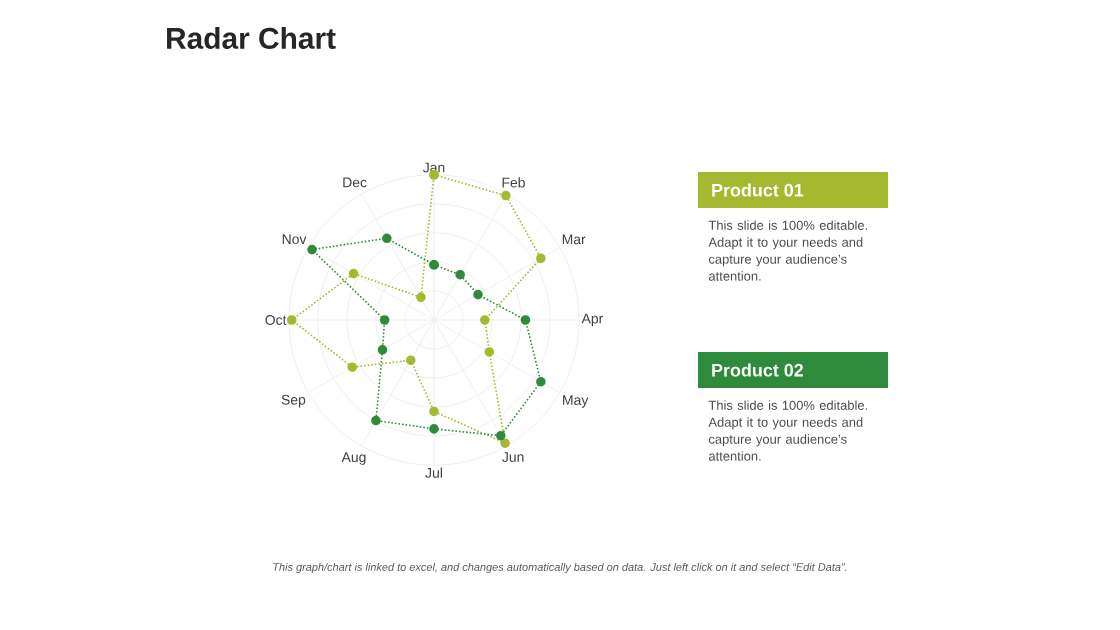 This screenshot has width=1120, height=630. I want to click on text: Product 01, so click(758, 190).